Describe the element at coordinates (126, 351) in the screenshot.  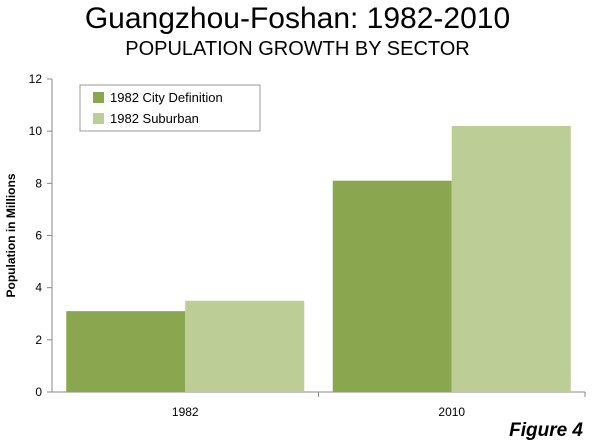
I see `bar-city-1982` at that location.